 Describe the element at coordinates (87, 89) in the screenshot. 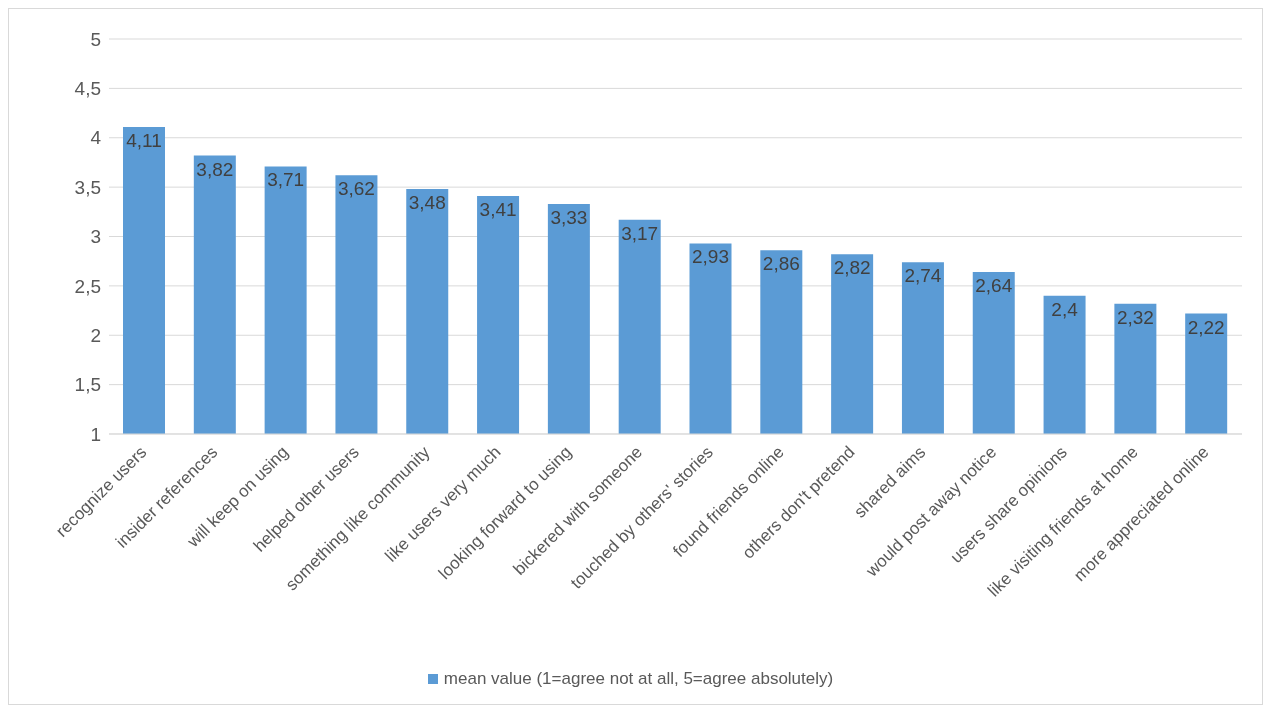

I see `y-tick-label: 4,5` at that location.